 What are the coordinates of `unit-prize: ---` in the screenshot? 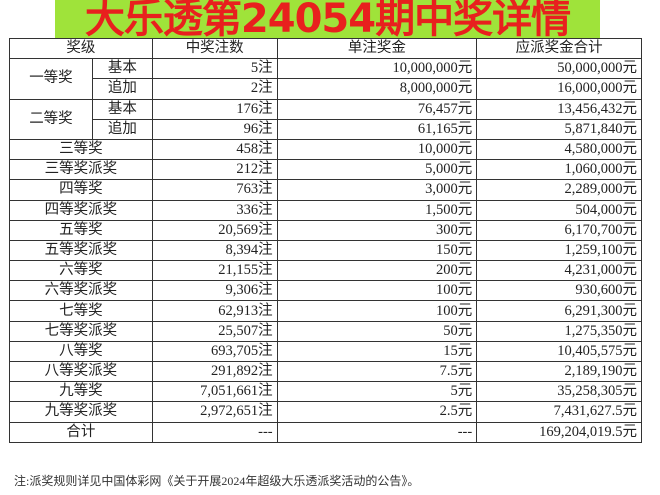 It's located at (377, 432).